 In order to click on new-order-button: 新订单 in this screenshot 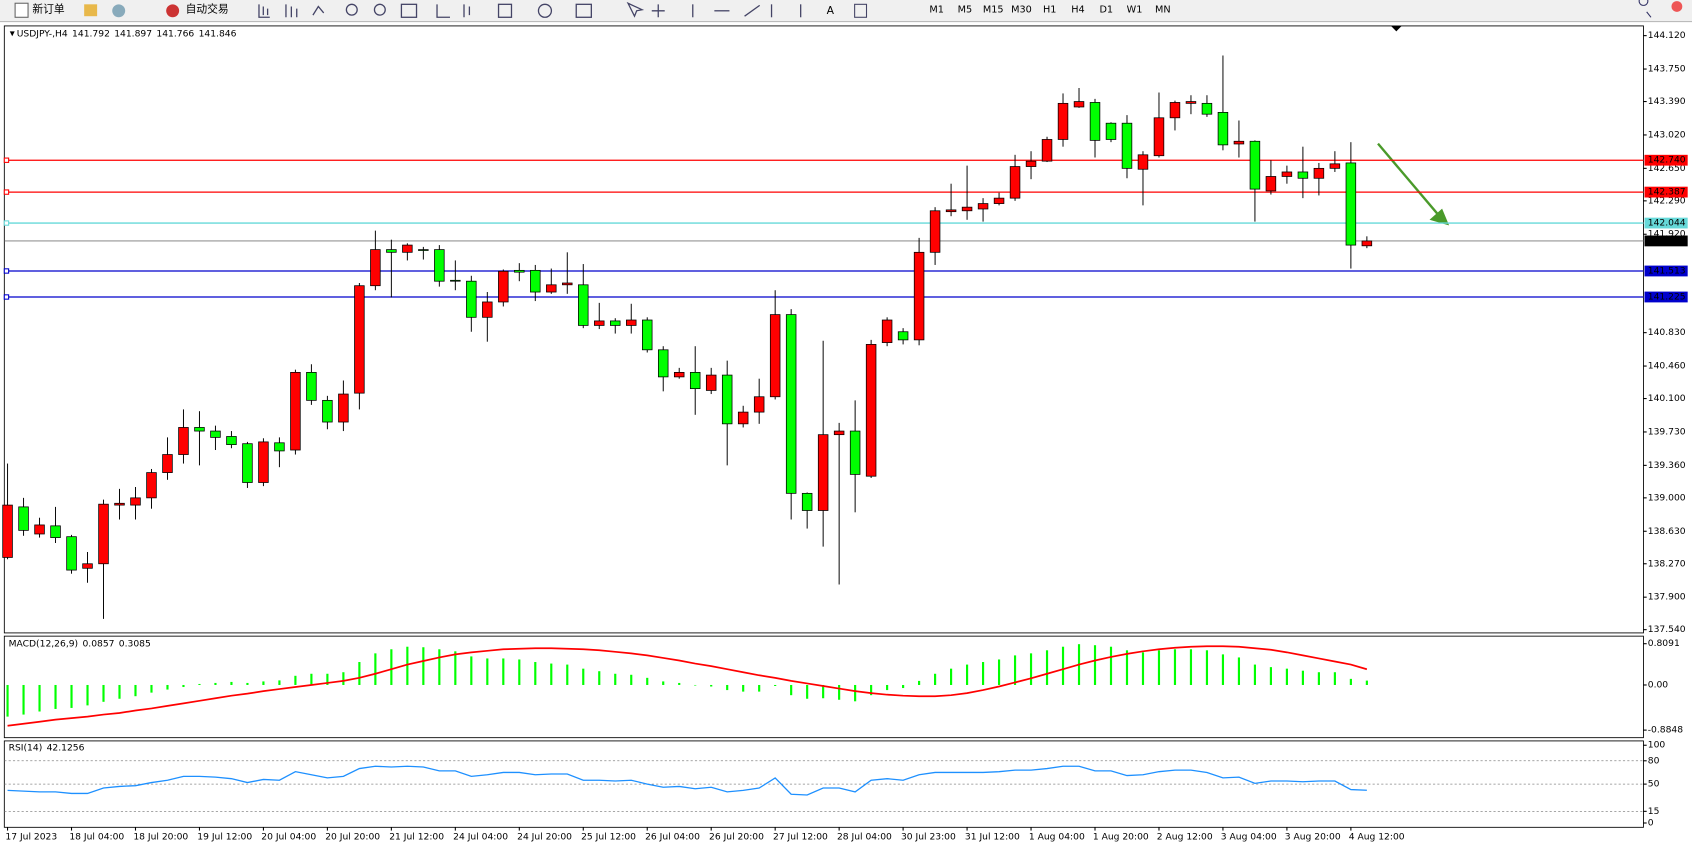, I will do `click(48, 9)`.